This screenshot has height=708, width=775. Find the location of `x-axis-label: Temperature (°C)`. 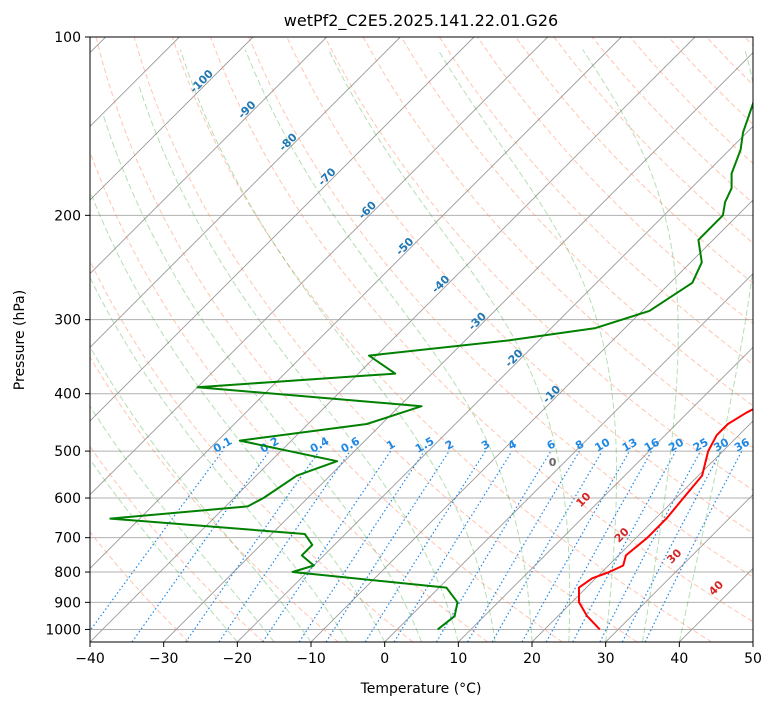

x-axis-label: Temperature (°C) is located at coordinates (421, 689).